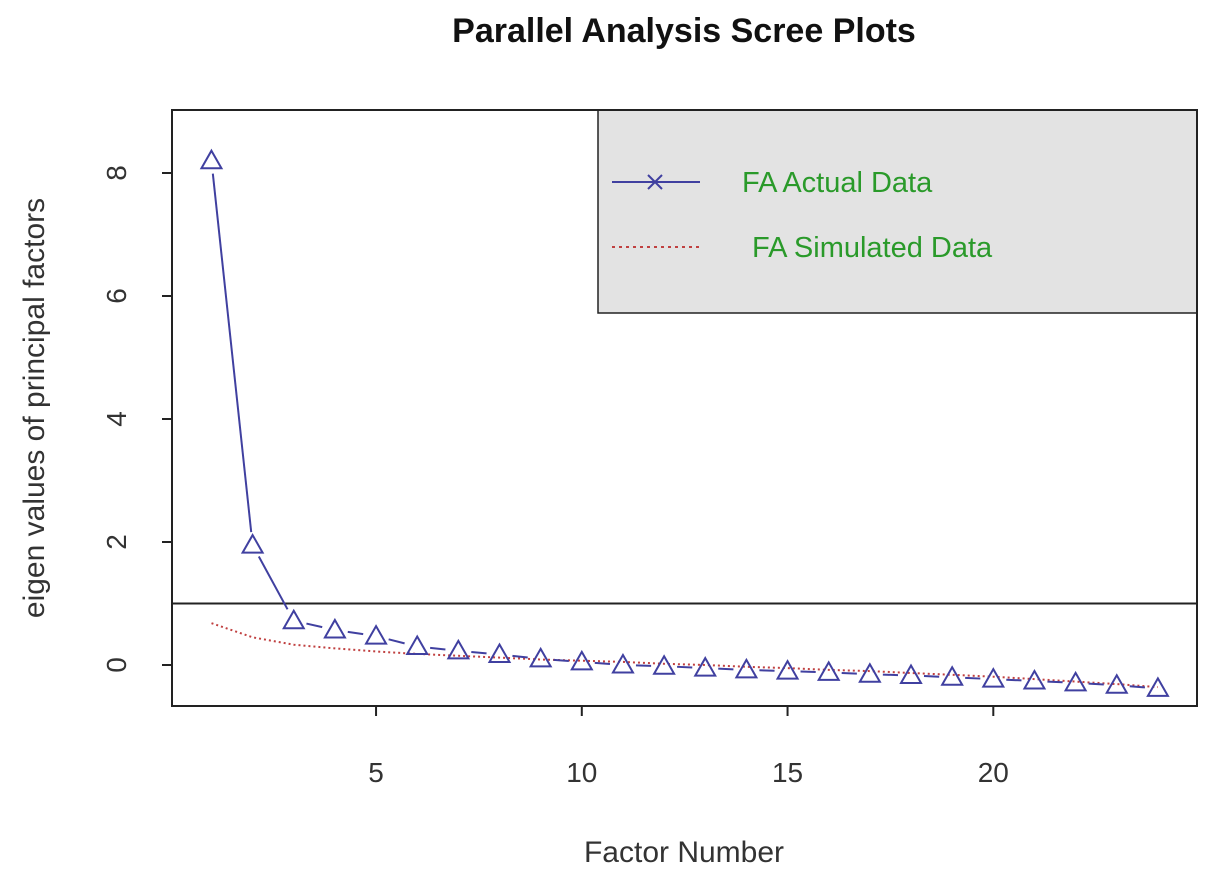 This screenshot has width=1208, height=883. Describe the element at coordinates (872, 248) in the screenshot. I see `legend-label: FA Simulated Data` at that location.